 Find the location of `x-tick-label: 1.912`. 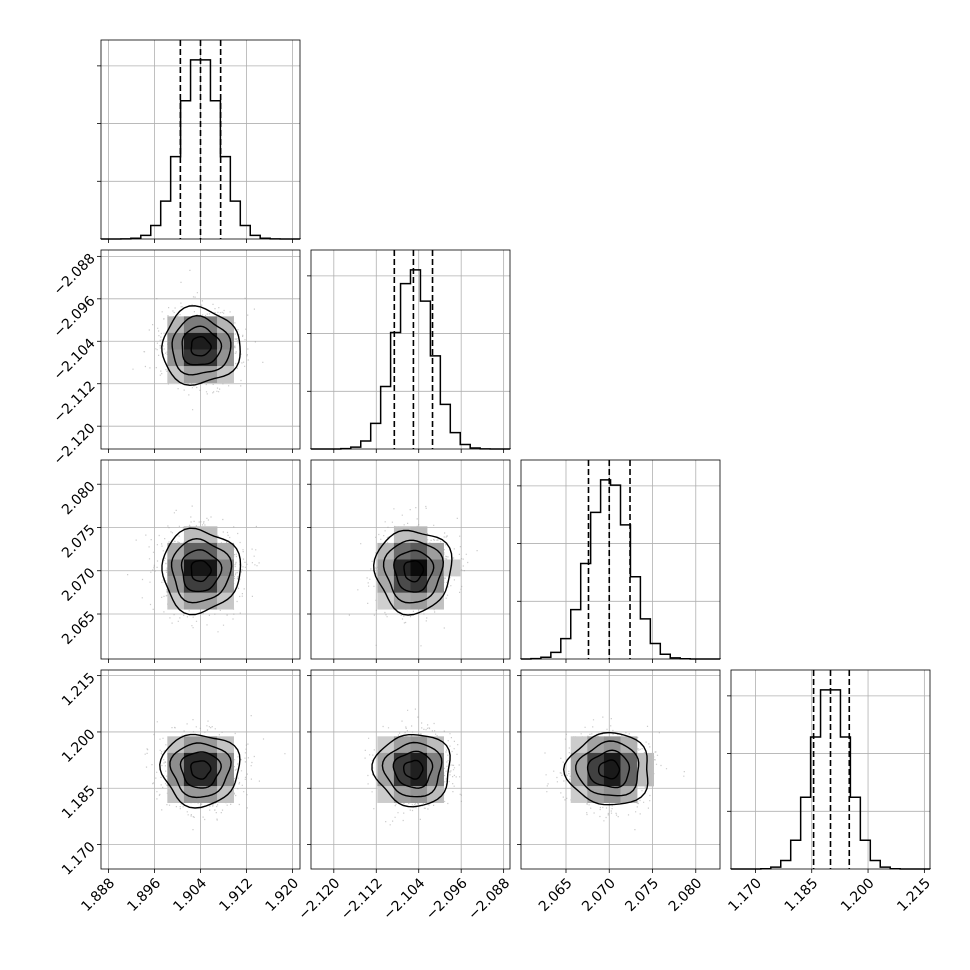

x-tick-label: 1.912 is located at coordinates (236, 895).